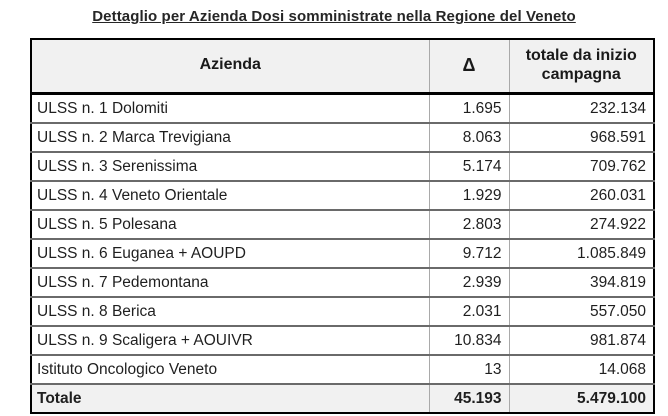  I want to click on totale-cell: 557.050, so click(581, 311).